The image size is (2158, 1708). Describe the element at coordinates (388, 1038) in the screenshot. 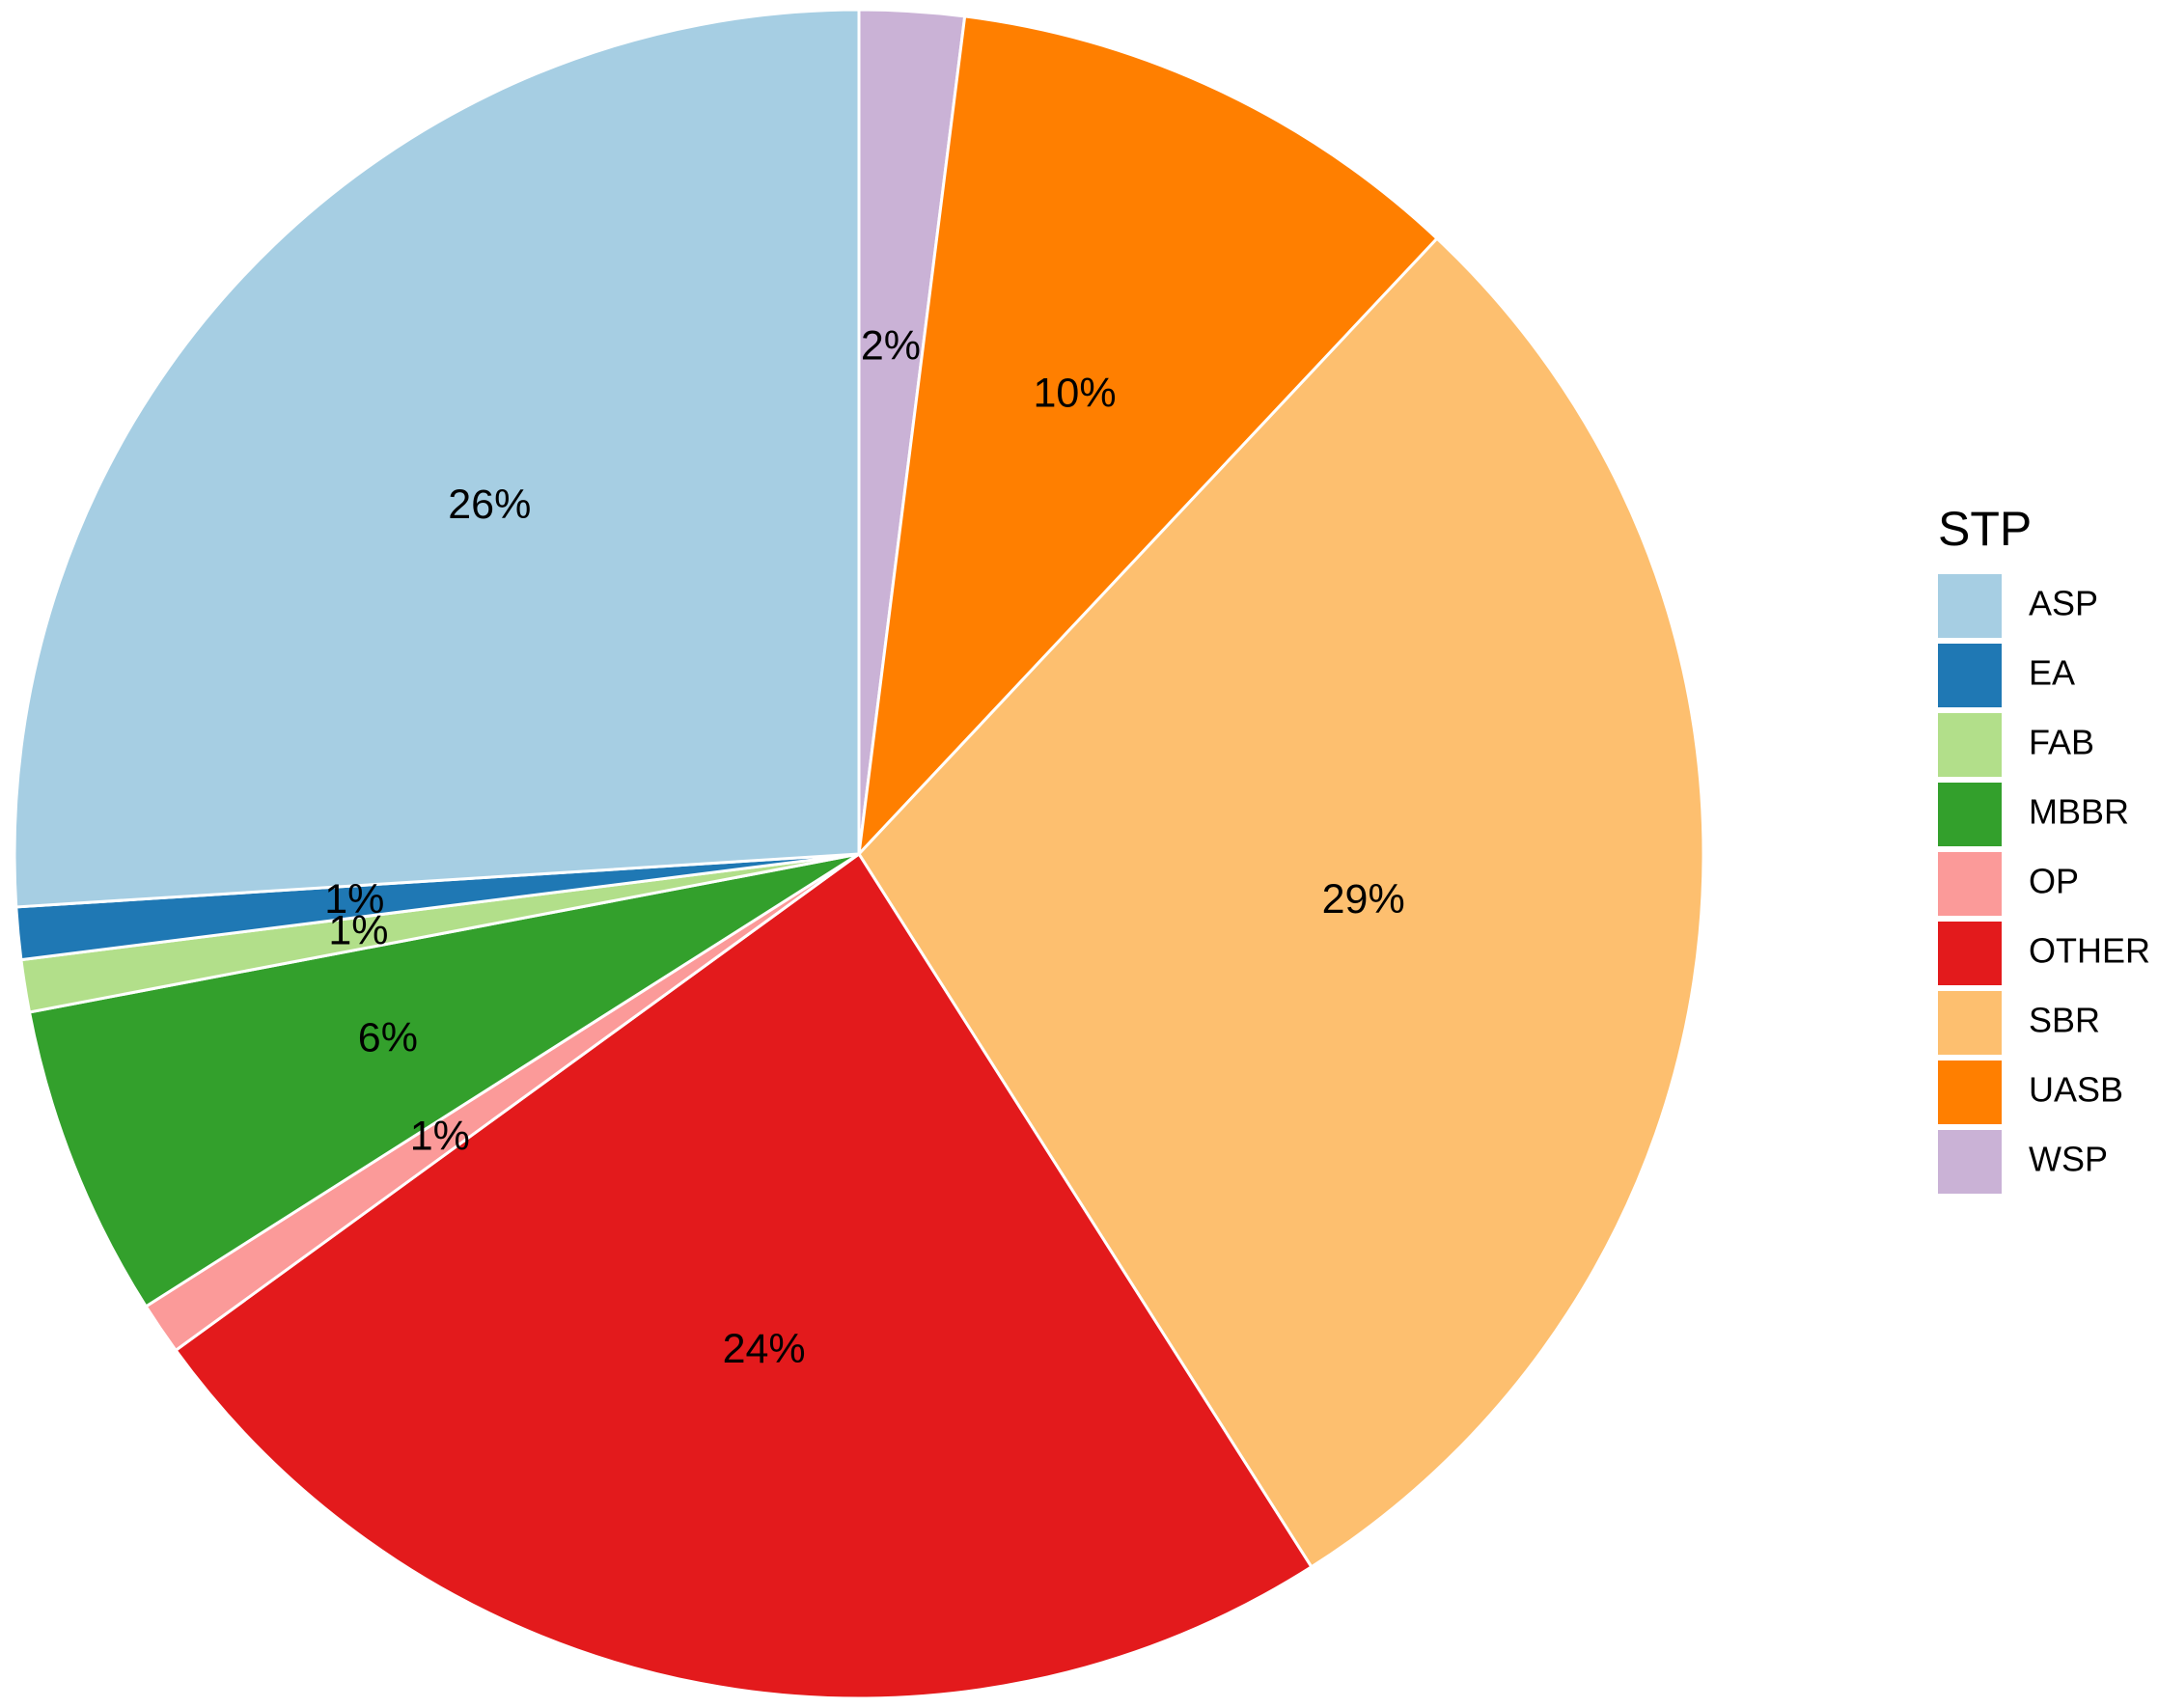

I see `slice-label-mbbr: 6%` at that location.